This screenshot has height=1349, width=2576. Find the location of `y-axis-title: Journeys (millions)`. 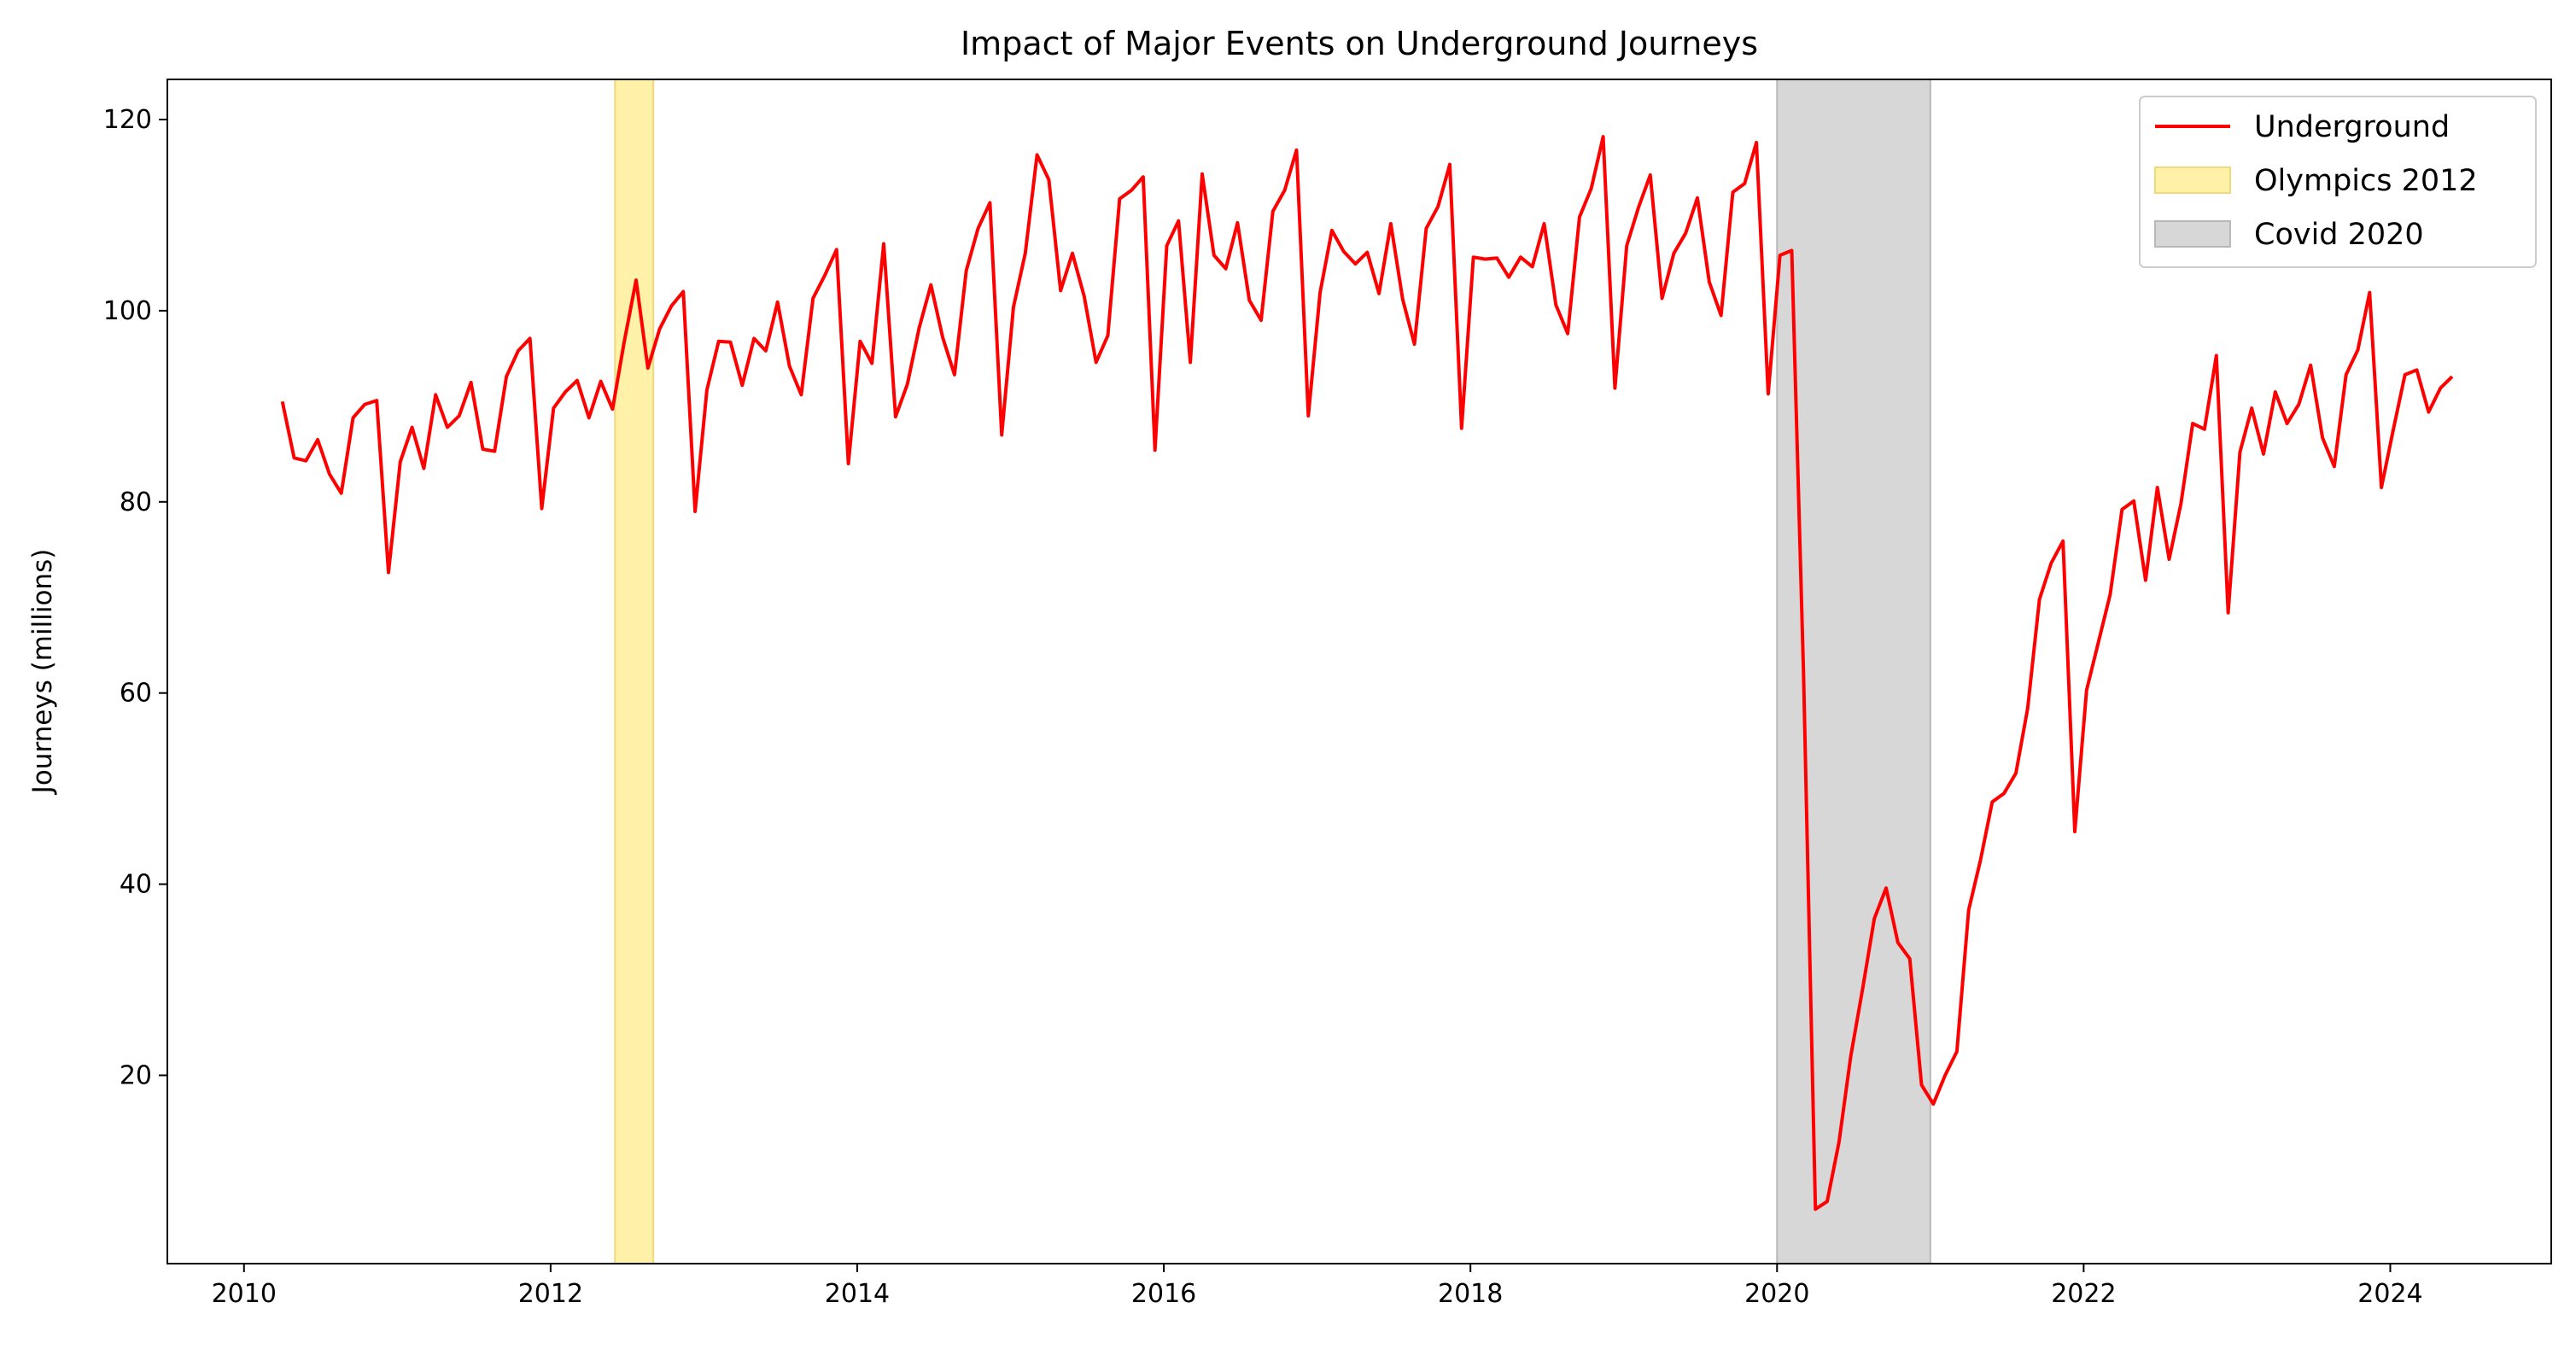

y-axis-title: Journeys (millions) is located at coordinates (42, 672).